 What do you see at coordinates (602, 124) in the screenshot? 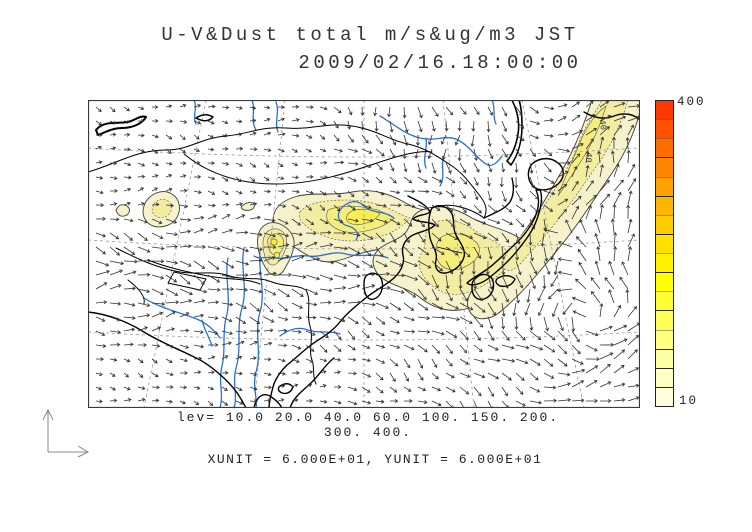
I see `contour-label-40-upper: 40` at bounding box center [602, 124].